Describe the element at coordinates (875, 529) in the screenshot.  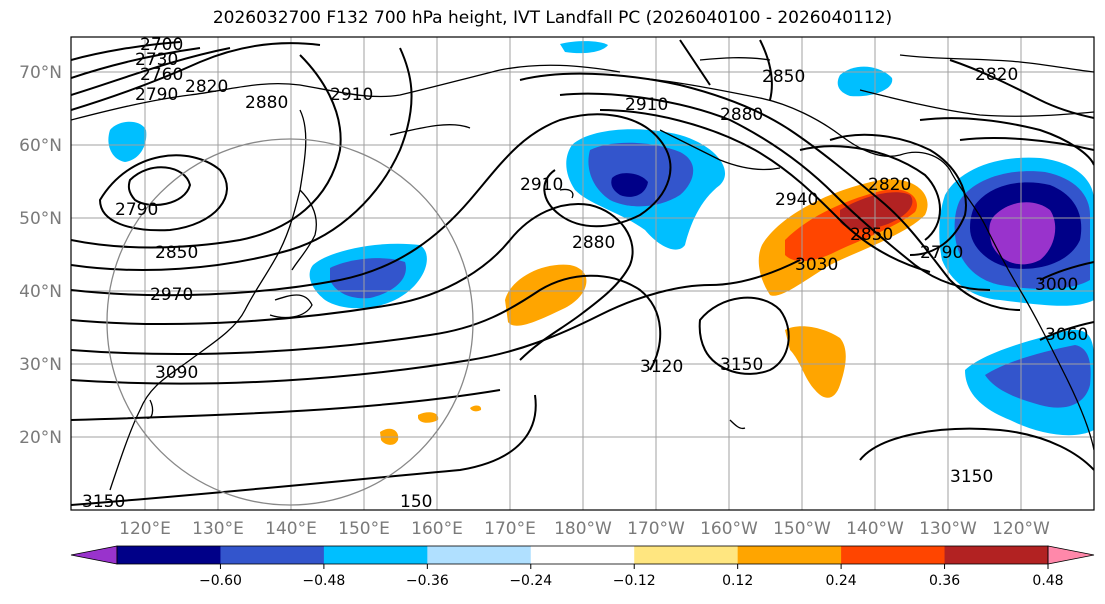
I see `lon-label: 140°W` at that location.